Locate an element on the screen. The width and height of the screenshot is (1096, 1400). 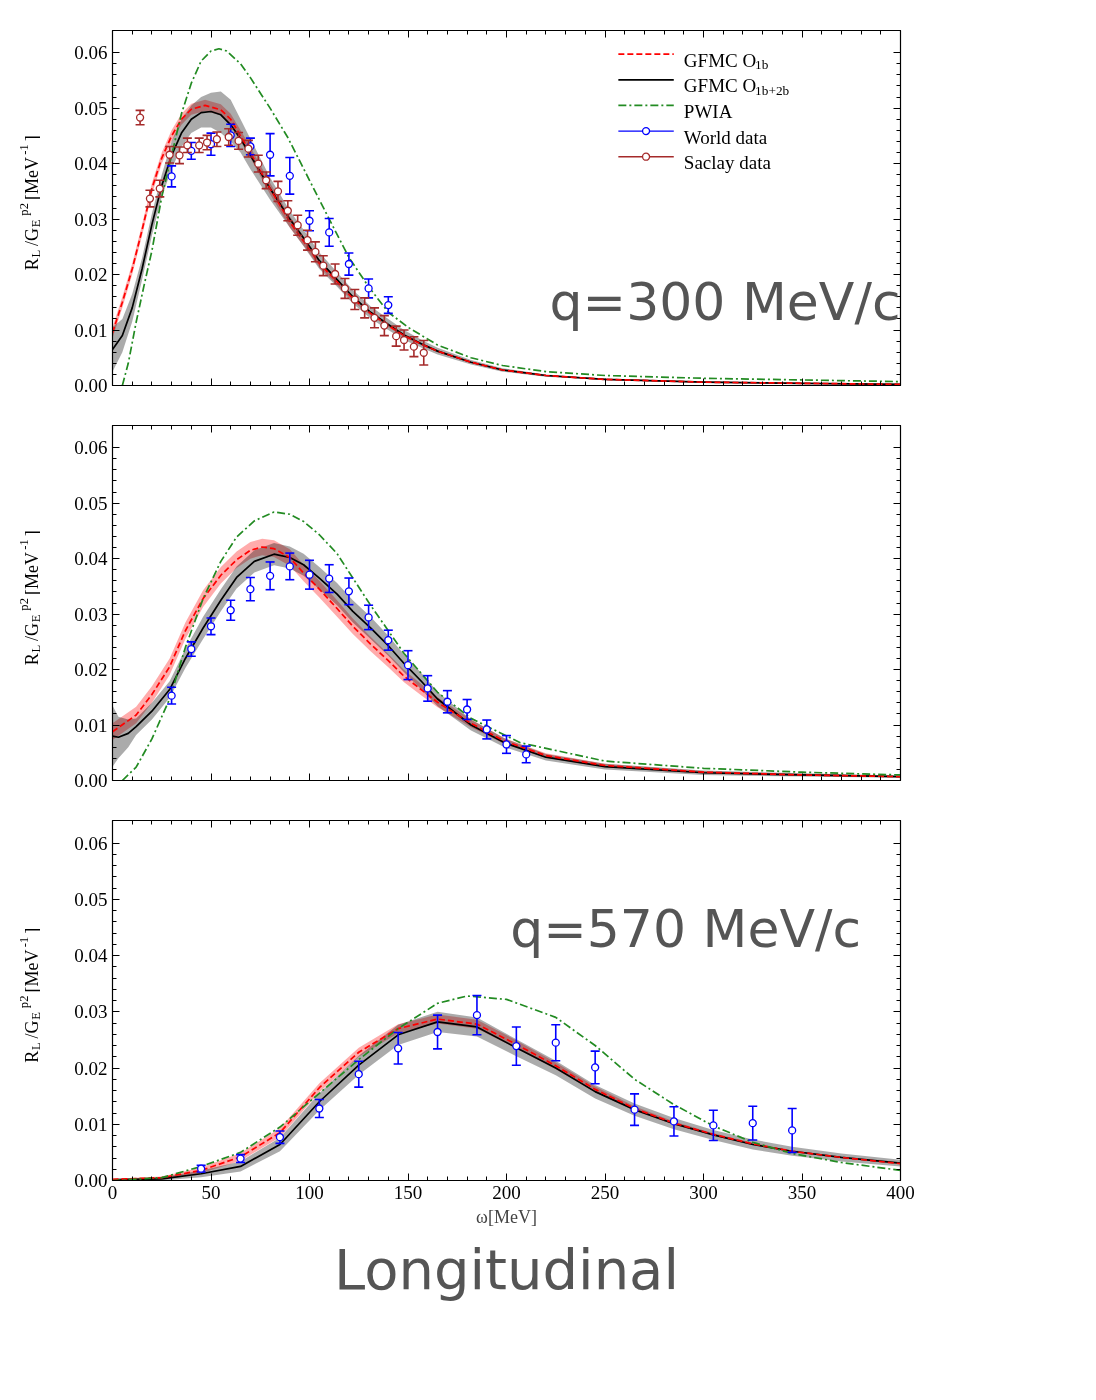
annotation: q=570 MeV/c is located at coordinates (686, 929).